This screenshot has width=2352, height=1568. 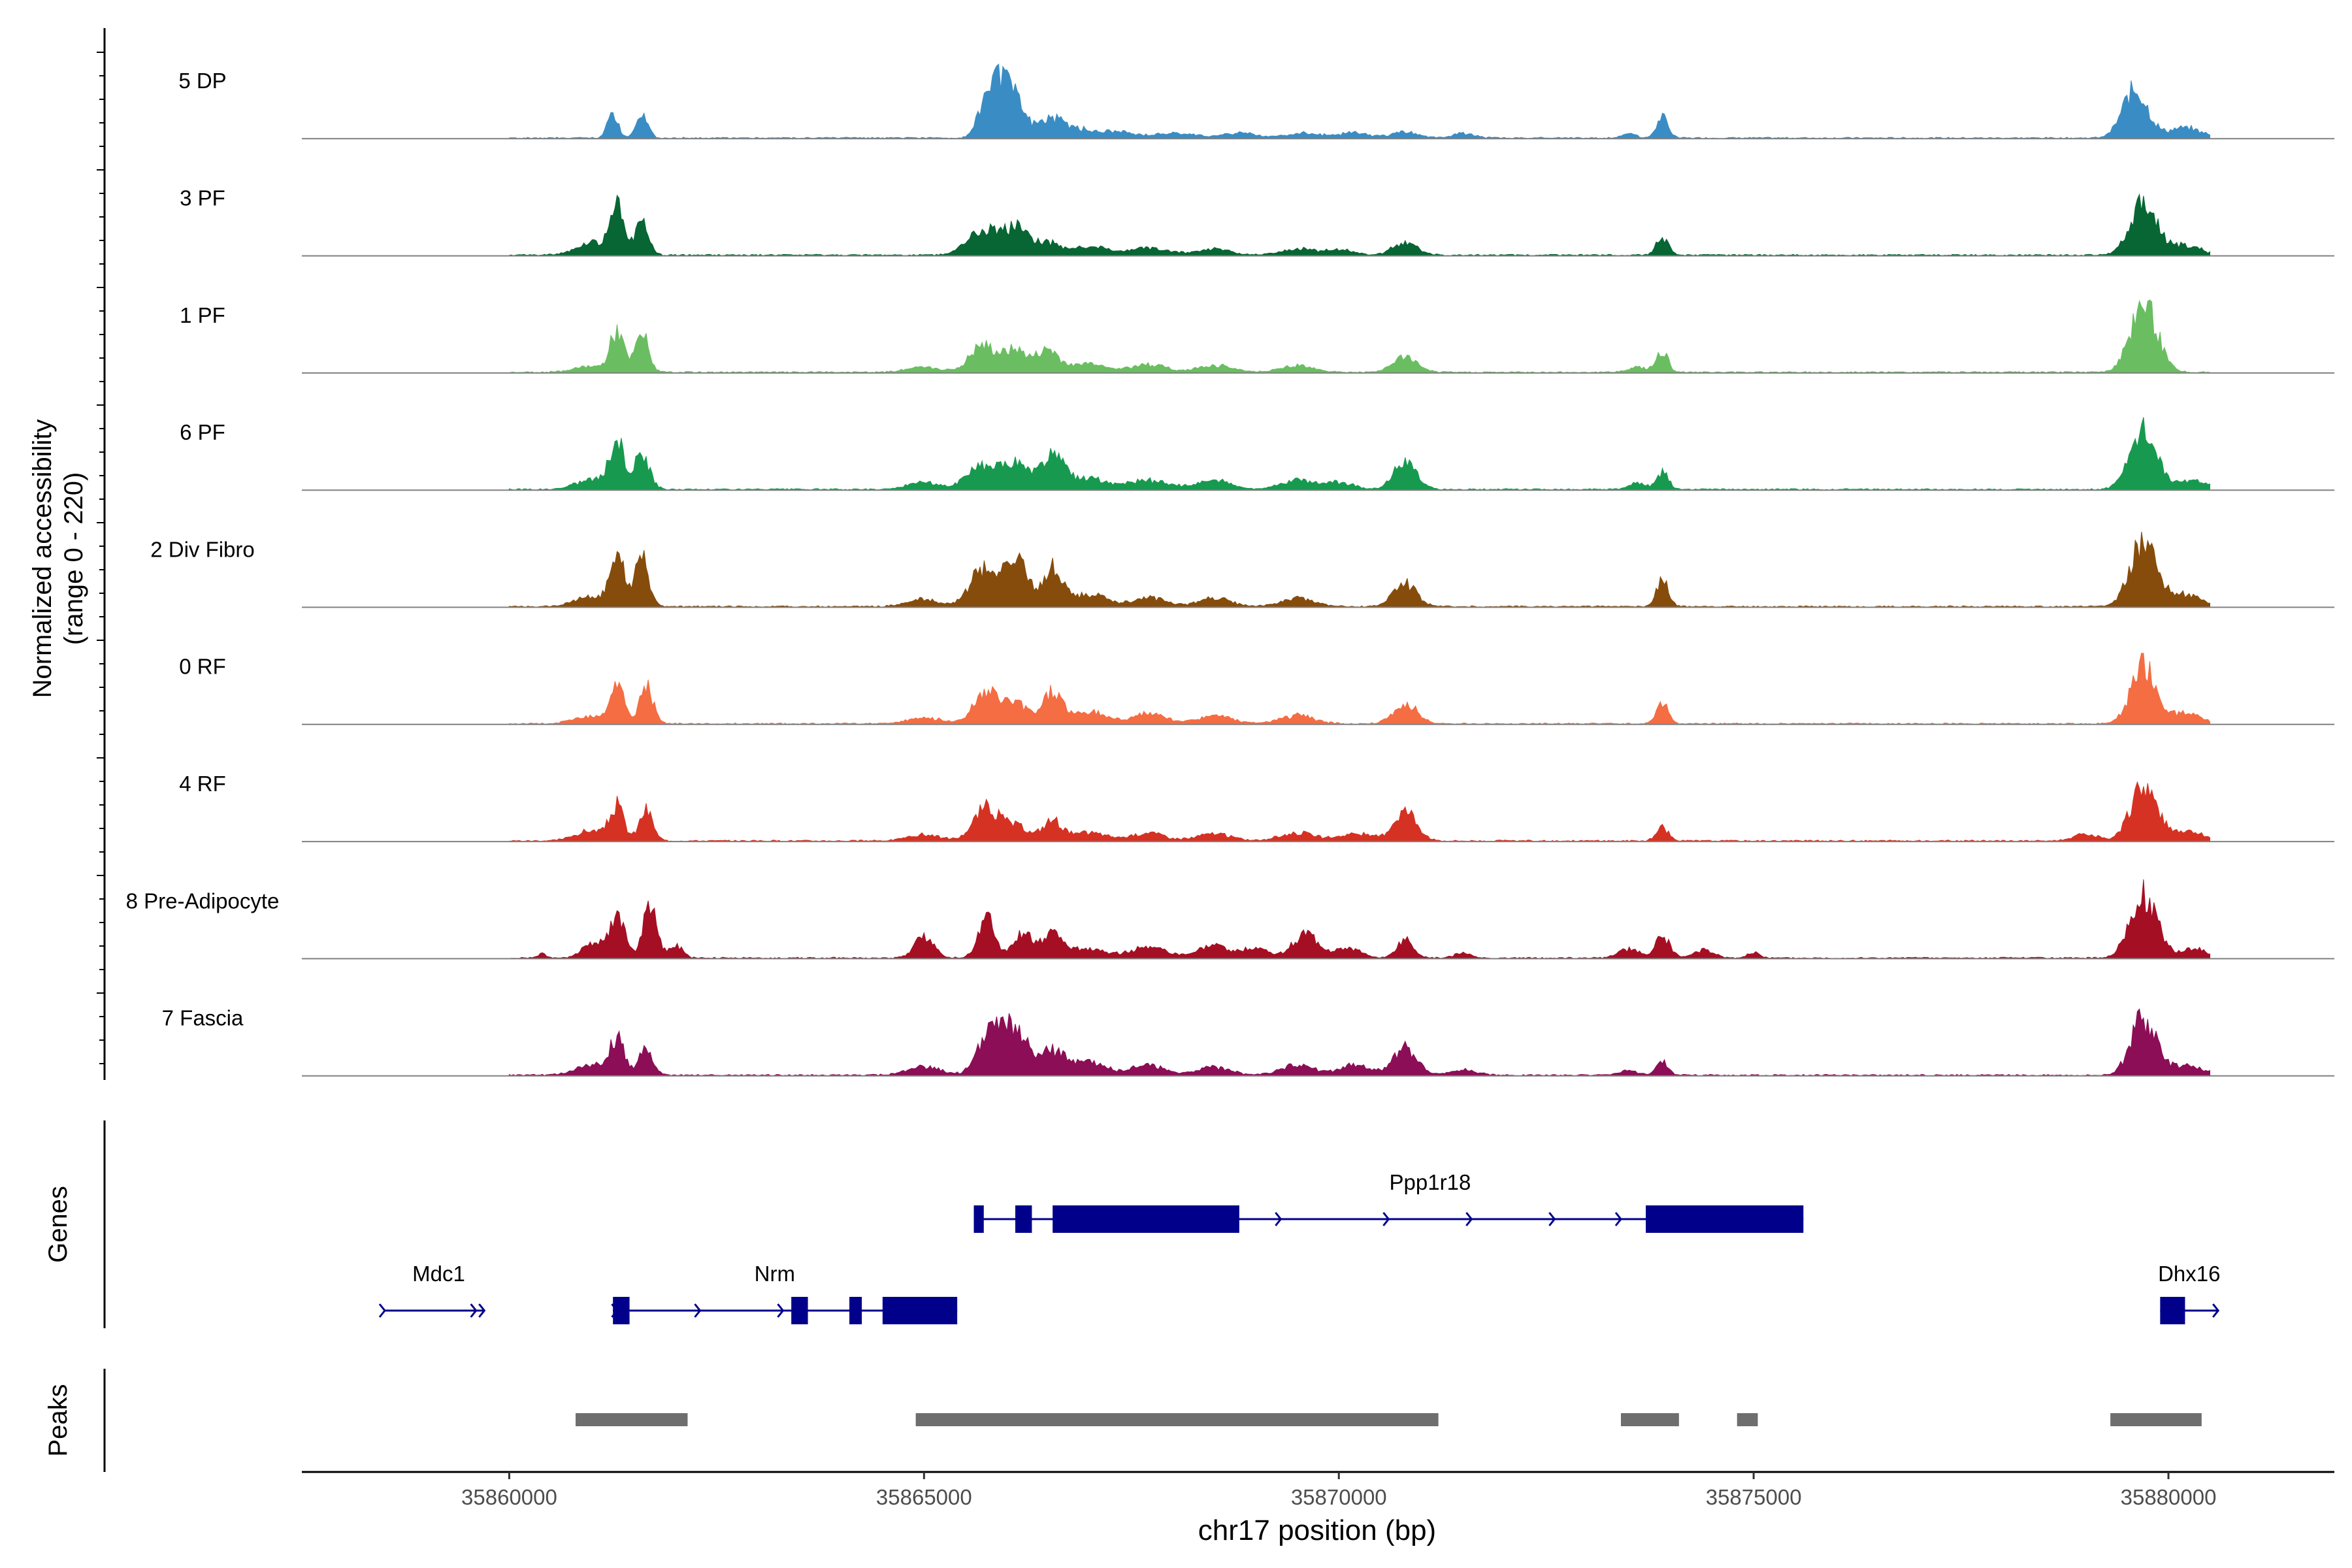 I want to click on x-tick-label: 35860000, so click(x=509, y=1497).